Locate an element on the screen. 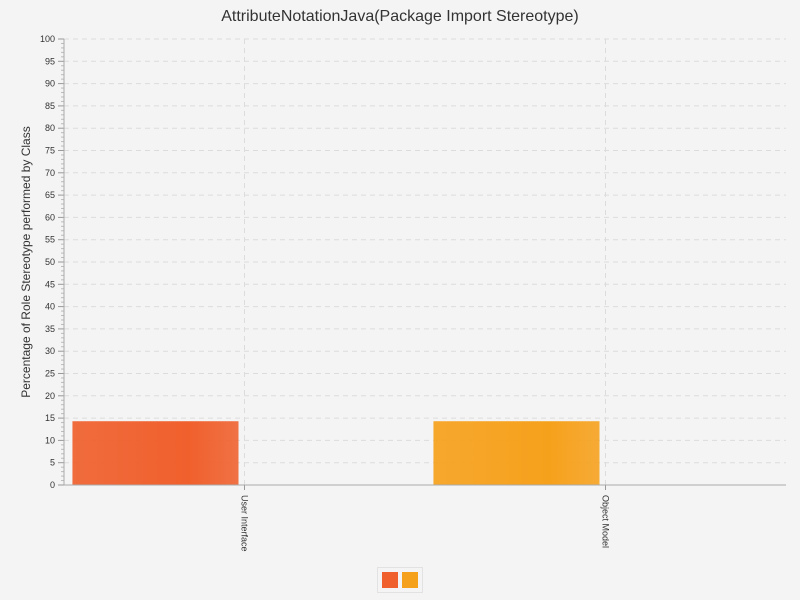  y-tick-label: 70 is located at coordinates (50, 173).